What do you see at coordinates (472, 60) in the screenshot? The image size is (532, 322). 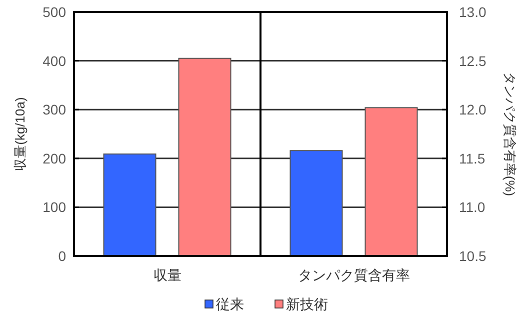 I see `y2-tick-label: 12.5` at bounding box center [472, 60].